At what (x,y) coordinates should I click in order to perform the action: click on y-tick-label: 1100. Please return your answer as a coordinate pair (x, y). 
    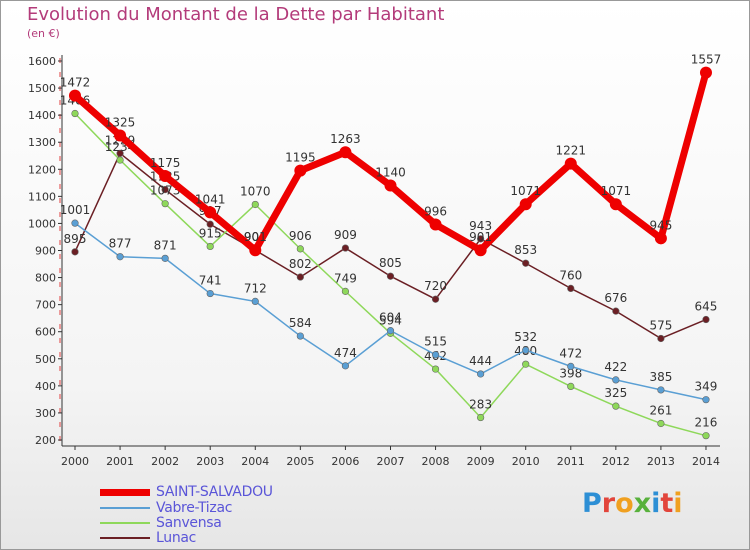
    Looking at the image, I should click on (42, 196).